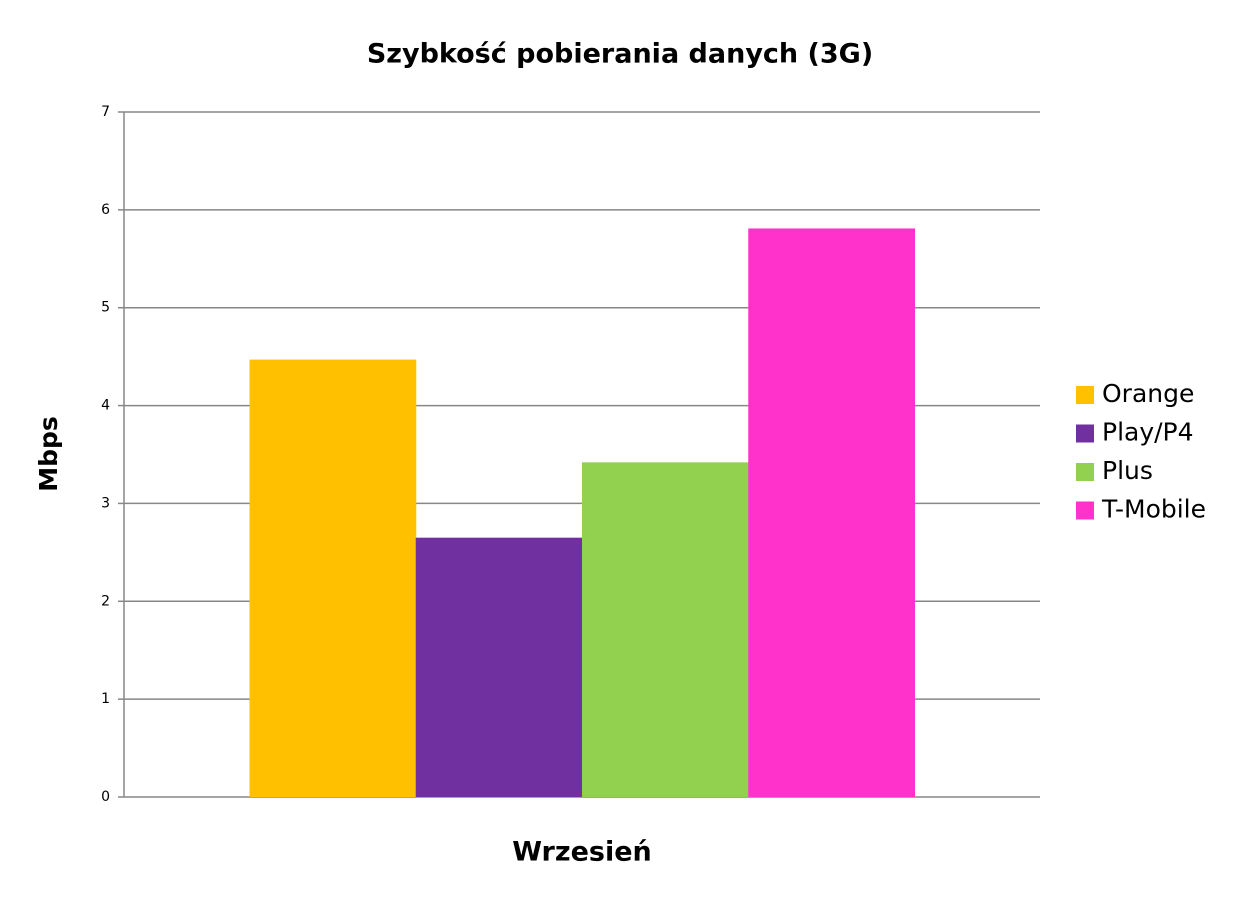 This screenshot has height=907, width=1242. I want to click on y-tick-label: 7, so click(105, 112).